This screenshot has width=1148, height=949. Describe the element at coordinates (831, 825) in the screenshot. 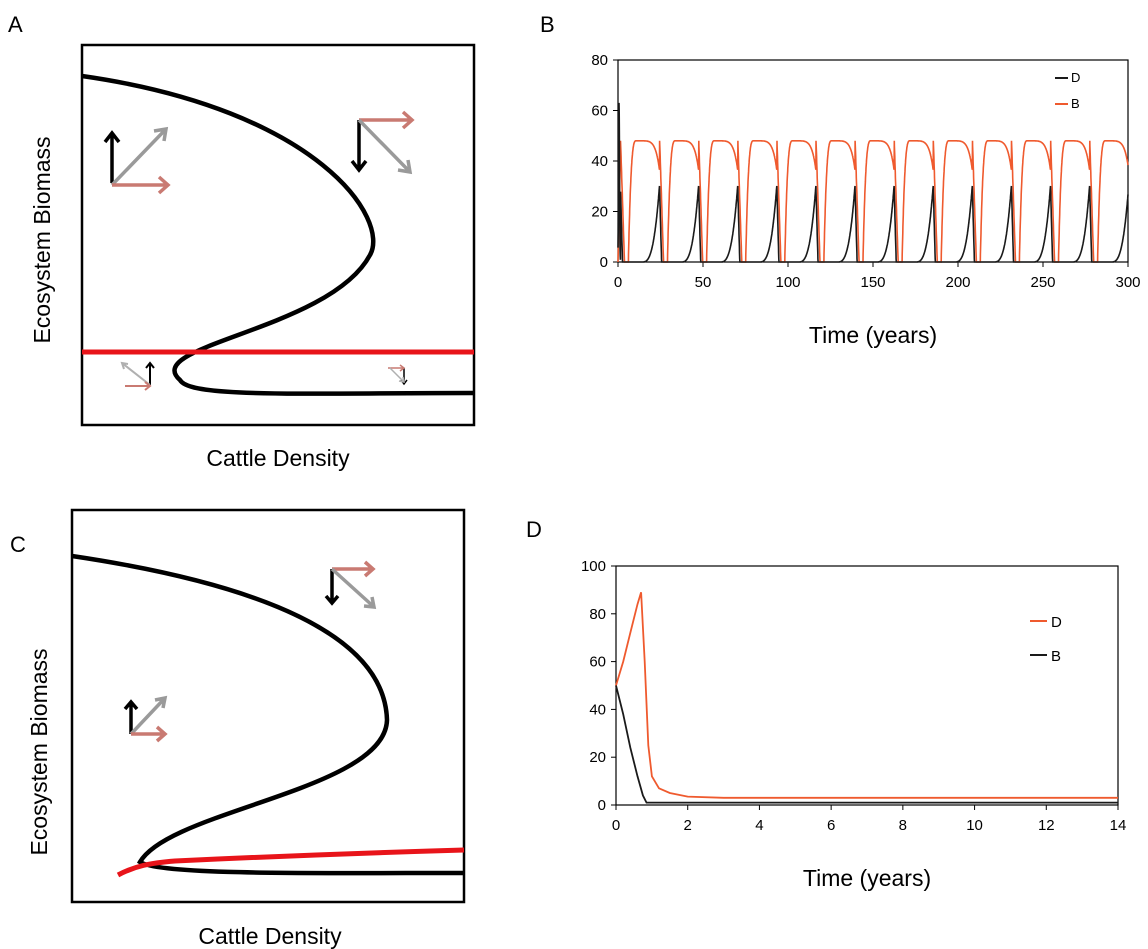

I see `x-tick-label: 6` at that location.